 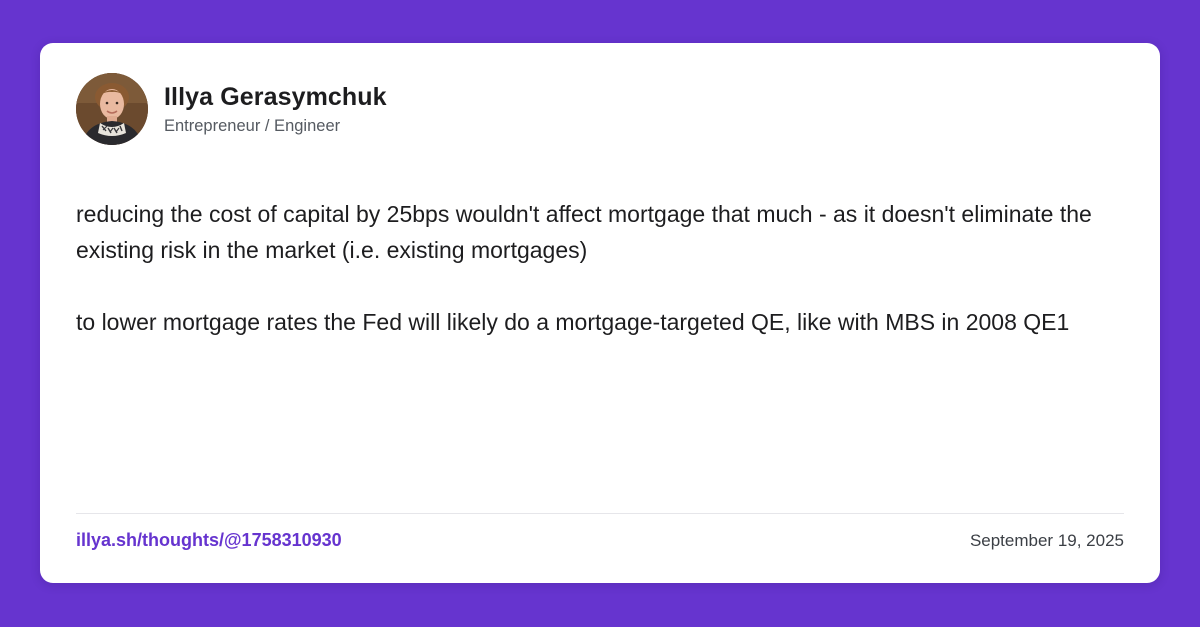 What do you see at coordinates (275, 97) in the screenshot?
I see `author-name: Illya Gerasymchuk` at bounding box center [275, 97].